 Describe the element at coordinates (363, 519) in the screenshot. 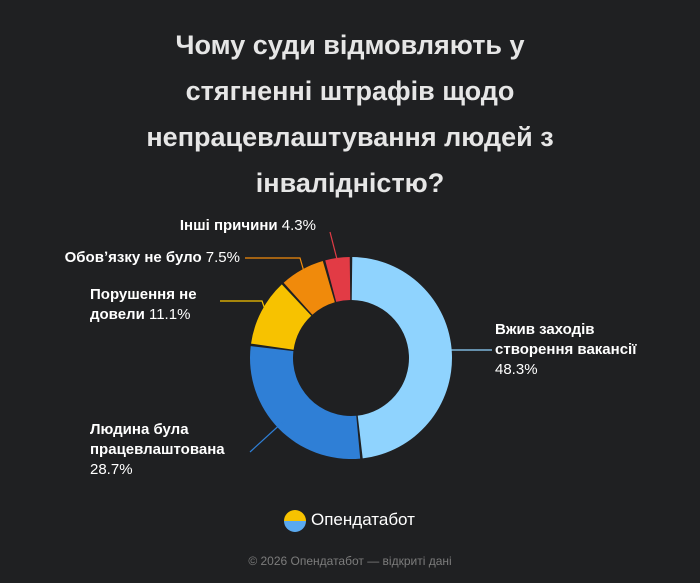

I see `brand-name: Опендатабот` at that location.